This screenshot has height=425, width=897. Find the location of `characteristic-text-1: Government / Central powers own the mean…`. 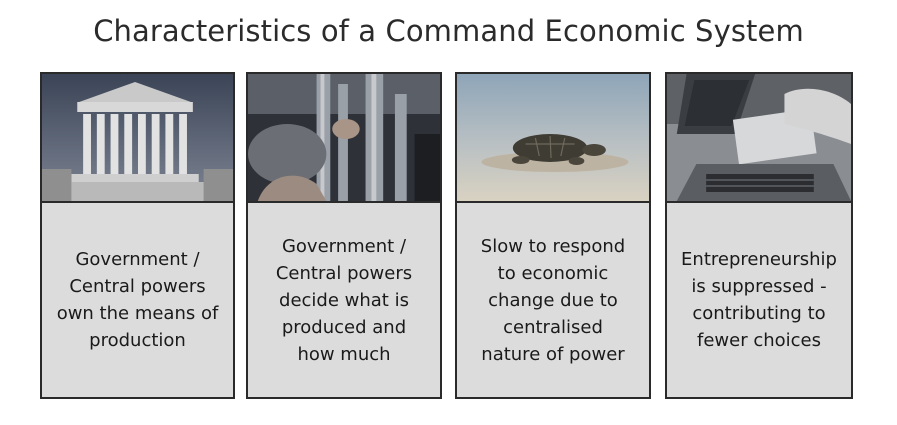

characteristic-text-1: Government / Central powers own the mean… is located at coordinates (137, 300).